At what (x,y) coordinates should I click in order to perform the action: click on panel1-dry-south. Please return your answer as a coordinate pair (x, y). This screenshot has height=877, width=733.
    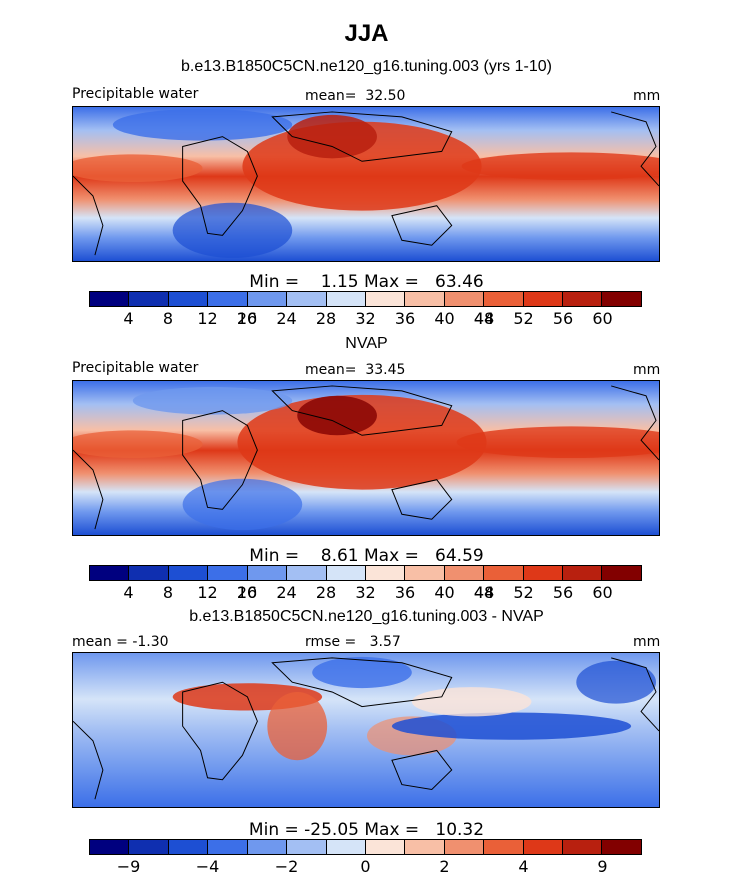
    Looking at the image, I should click on (232, 230).